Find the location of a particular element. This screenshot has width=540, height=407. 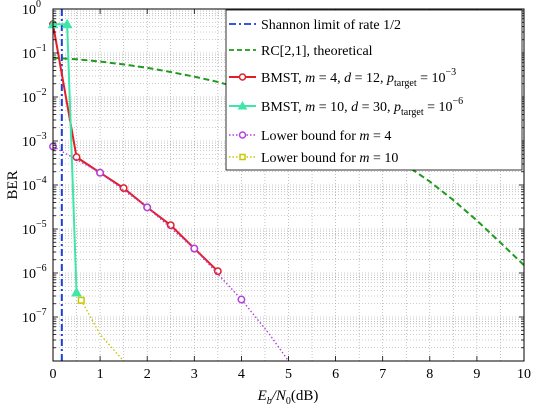

x-axis-title-sub-0: 0 is located at coordinates (288, 401).